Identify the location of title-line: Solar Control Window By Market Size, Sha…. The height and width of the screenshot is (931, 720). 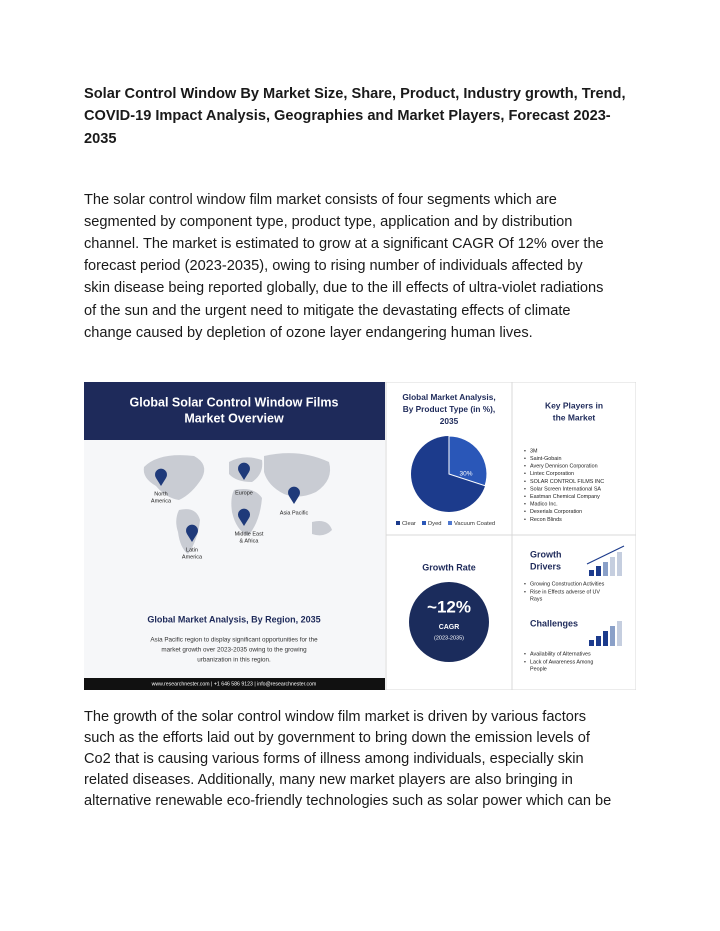
(355, 94).